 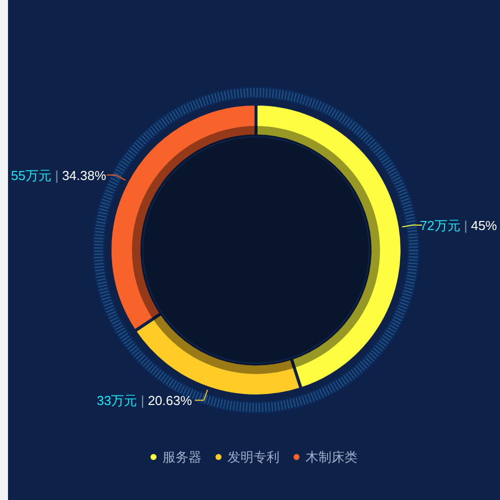 What do you see at coordinates (254, 457) in the screenshot?
I see `legend-label: 发明专利` at bounding box center [254, 457].